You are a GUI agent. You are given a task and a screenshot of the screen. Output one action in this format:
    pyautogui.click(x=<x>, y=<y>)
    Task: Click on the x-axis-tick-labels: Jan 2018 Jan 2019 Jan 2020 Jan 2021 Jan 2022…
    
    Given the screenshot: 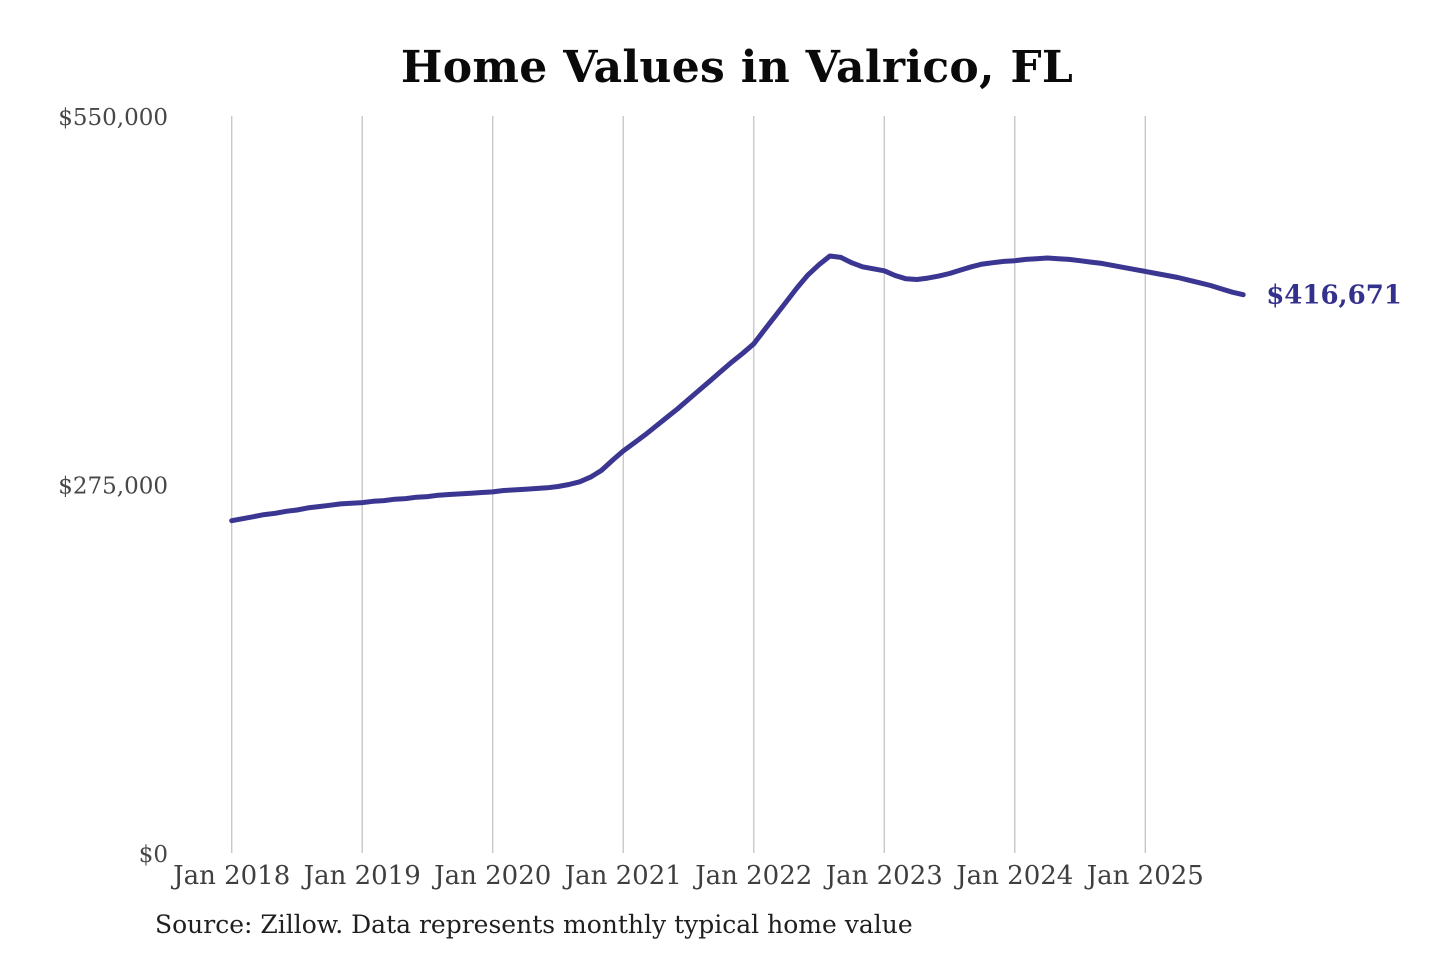 What is the action you would take?
    pyautogui.click(x=687, y=876)
    